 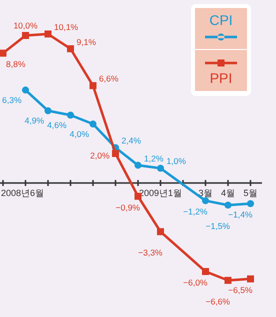 What do you see at coordinates (34, 121) in the screenshot?
I see `data-label: 4,9%` at bounding box center [34, 121].